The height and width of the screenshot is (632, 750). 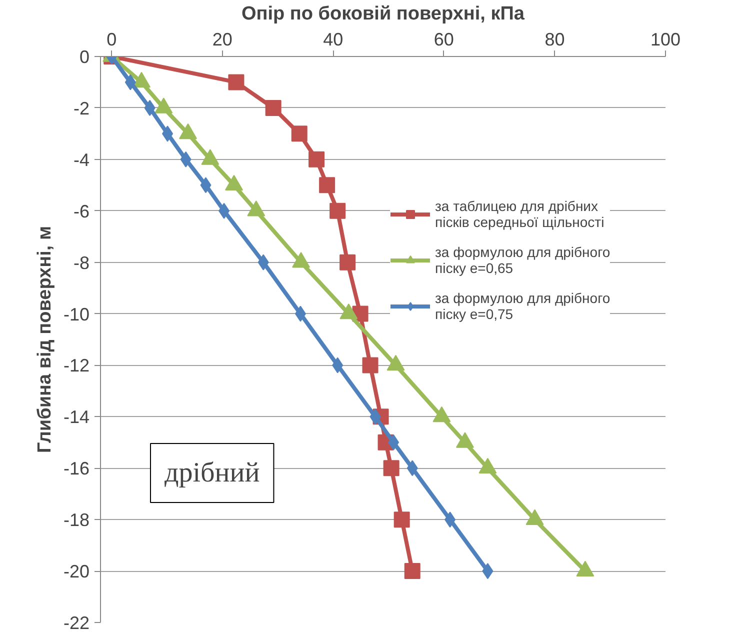 What do you see at coordinates (76, 572) in the screenshot?
I see `y-tick-label: -20` at bounding box center [76, 572].